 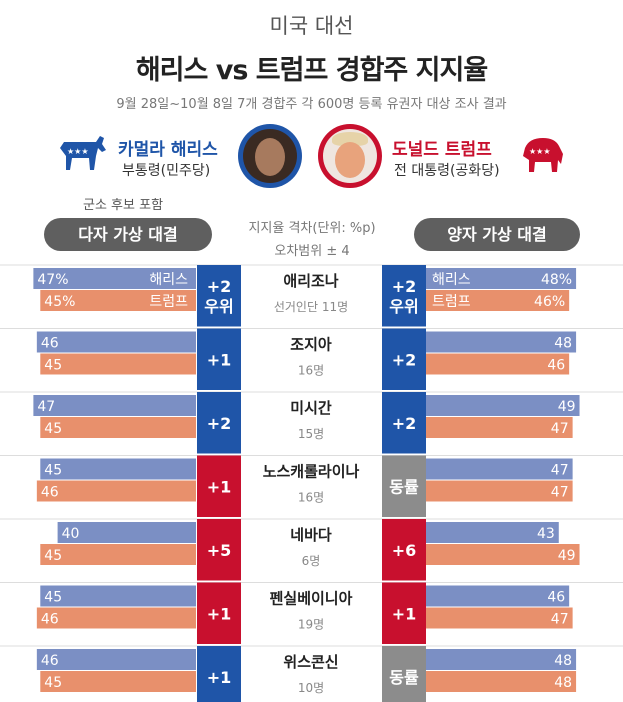 What do you see at coordinates (59, 302) in the screenshot?
I see `value-label-multi-trump: 45%` at bounding box center [59, 302].